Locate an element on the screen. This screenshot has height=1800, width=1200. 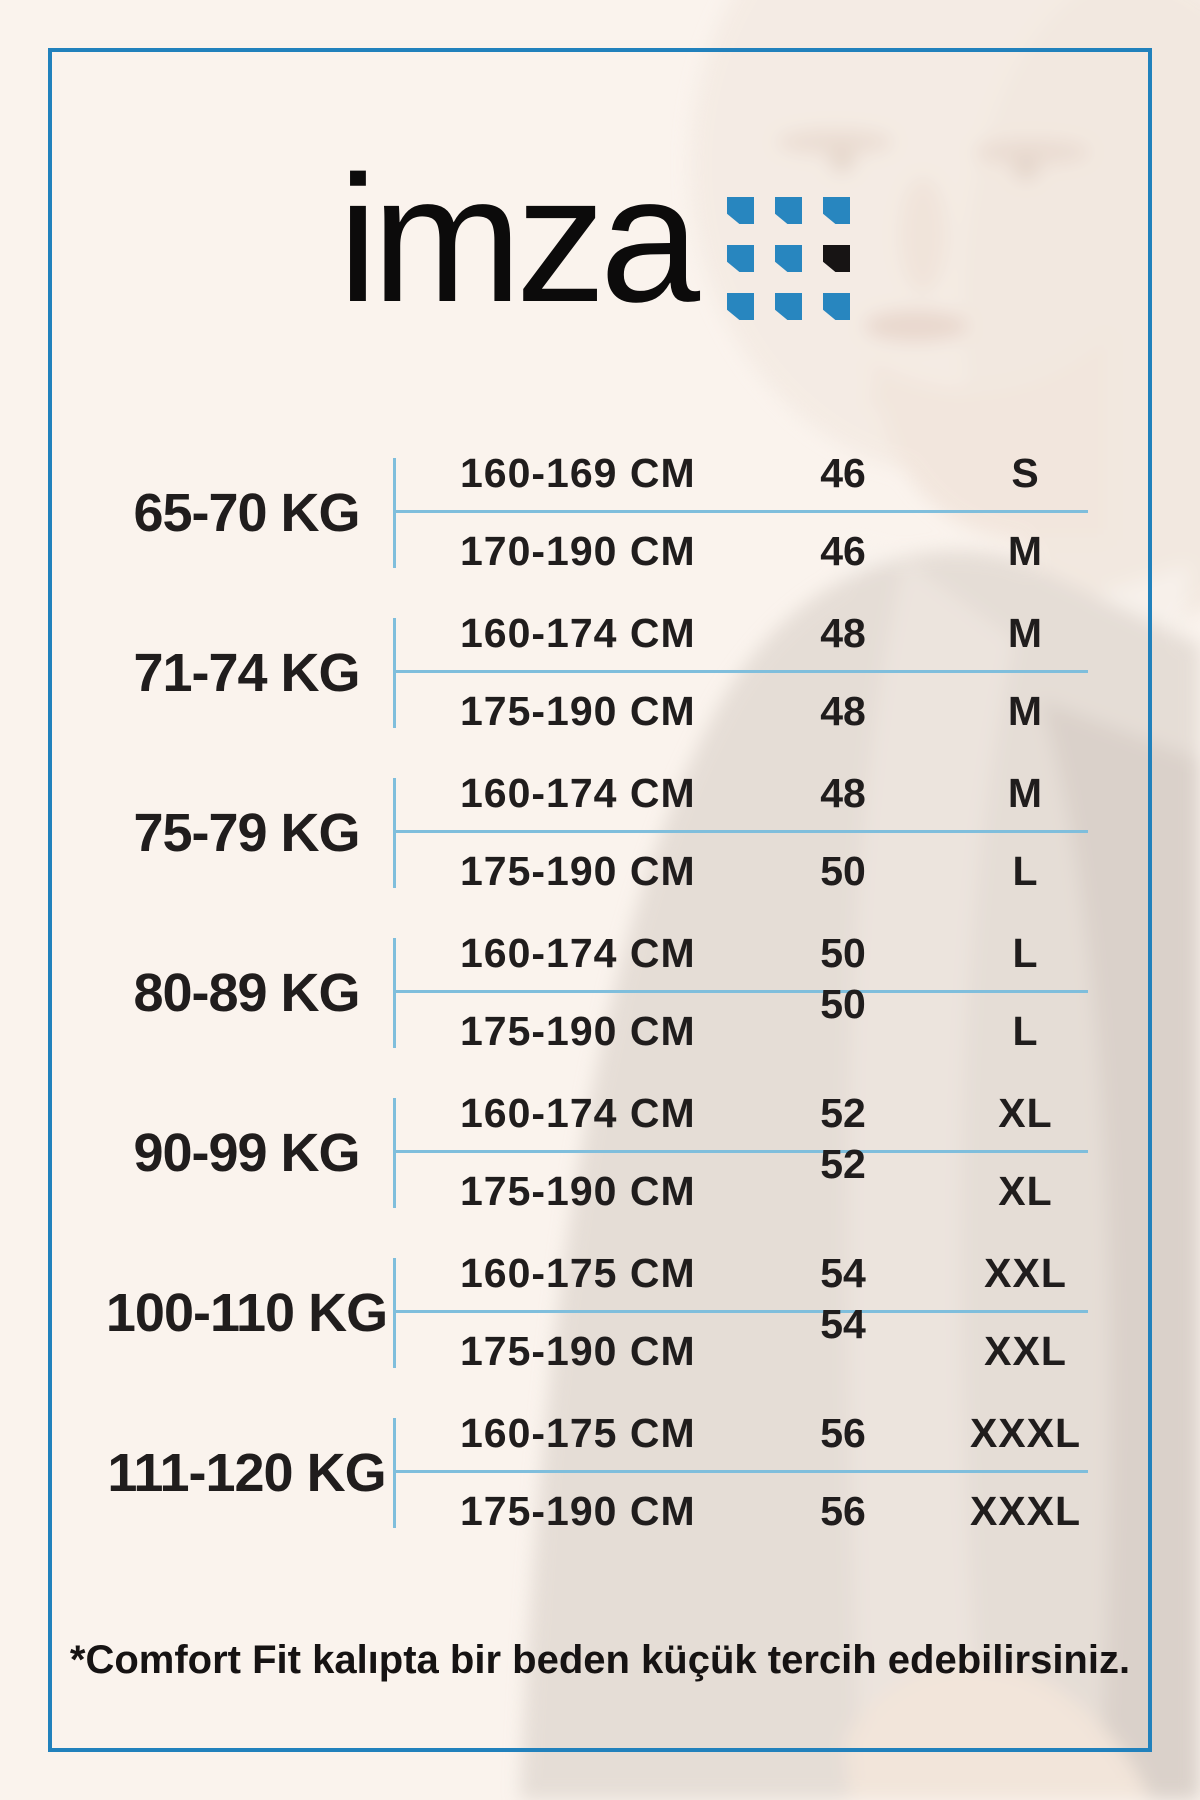
size-entry-row: 160-174 CM 52 XL is located at coordinates (740, 1115).